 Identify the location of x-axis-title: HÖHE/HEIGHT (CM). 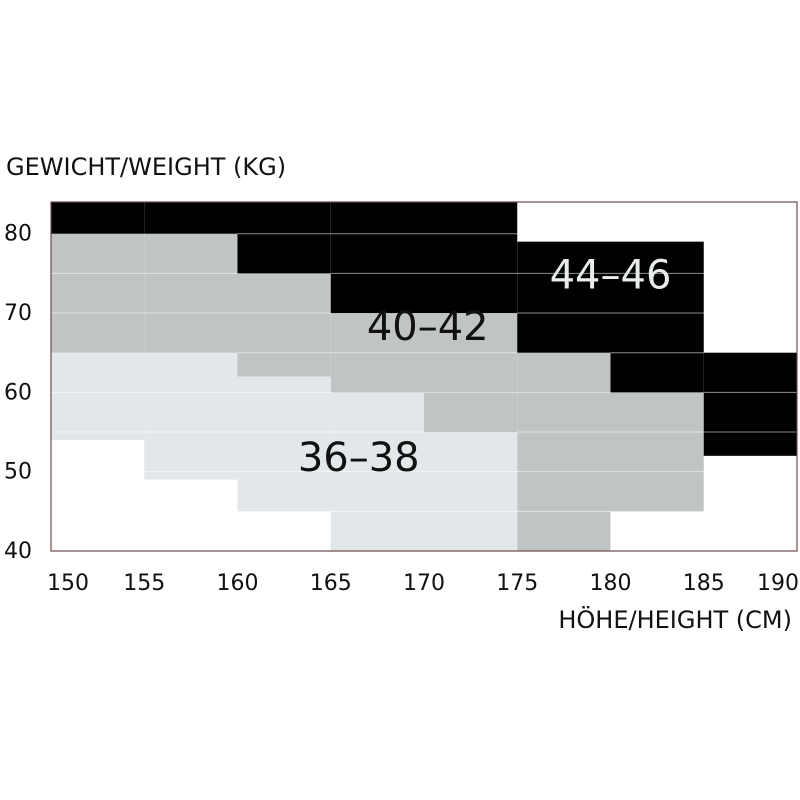
(675, 620).